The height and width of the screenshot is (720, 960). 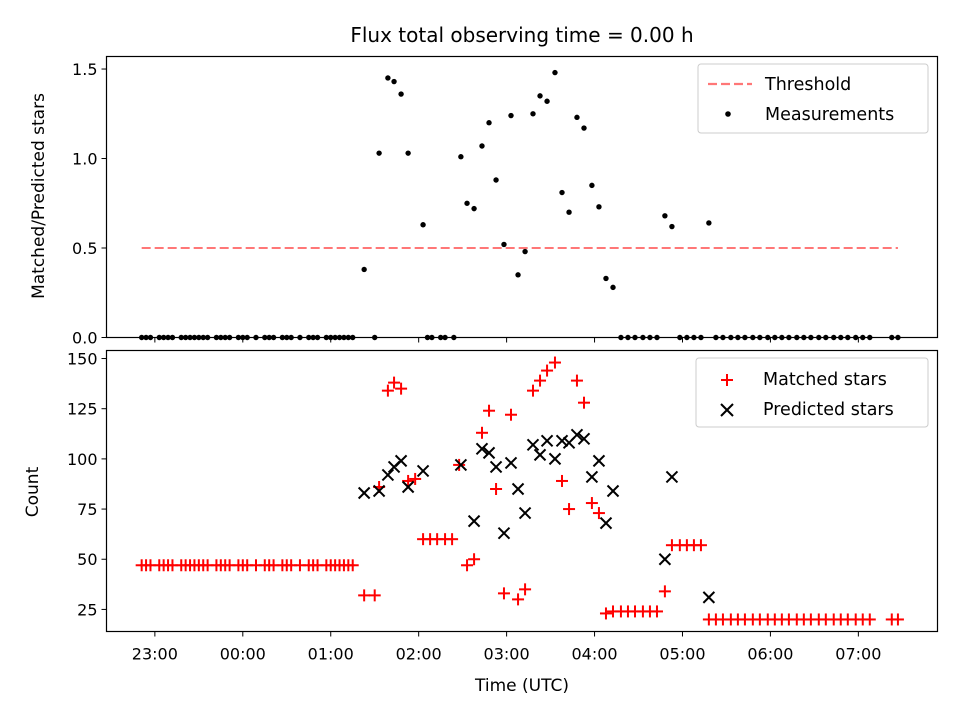 What do you see at coordinates (331, 654) in the screenshot?
I see `bottom-x-tick-label: 01:00` at bounding box center [331, 654].